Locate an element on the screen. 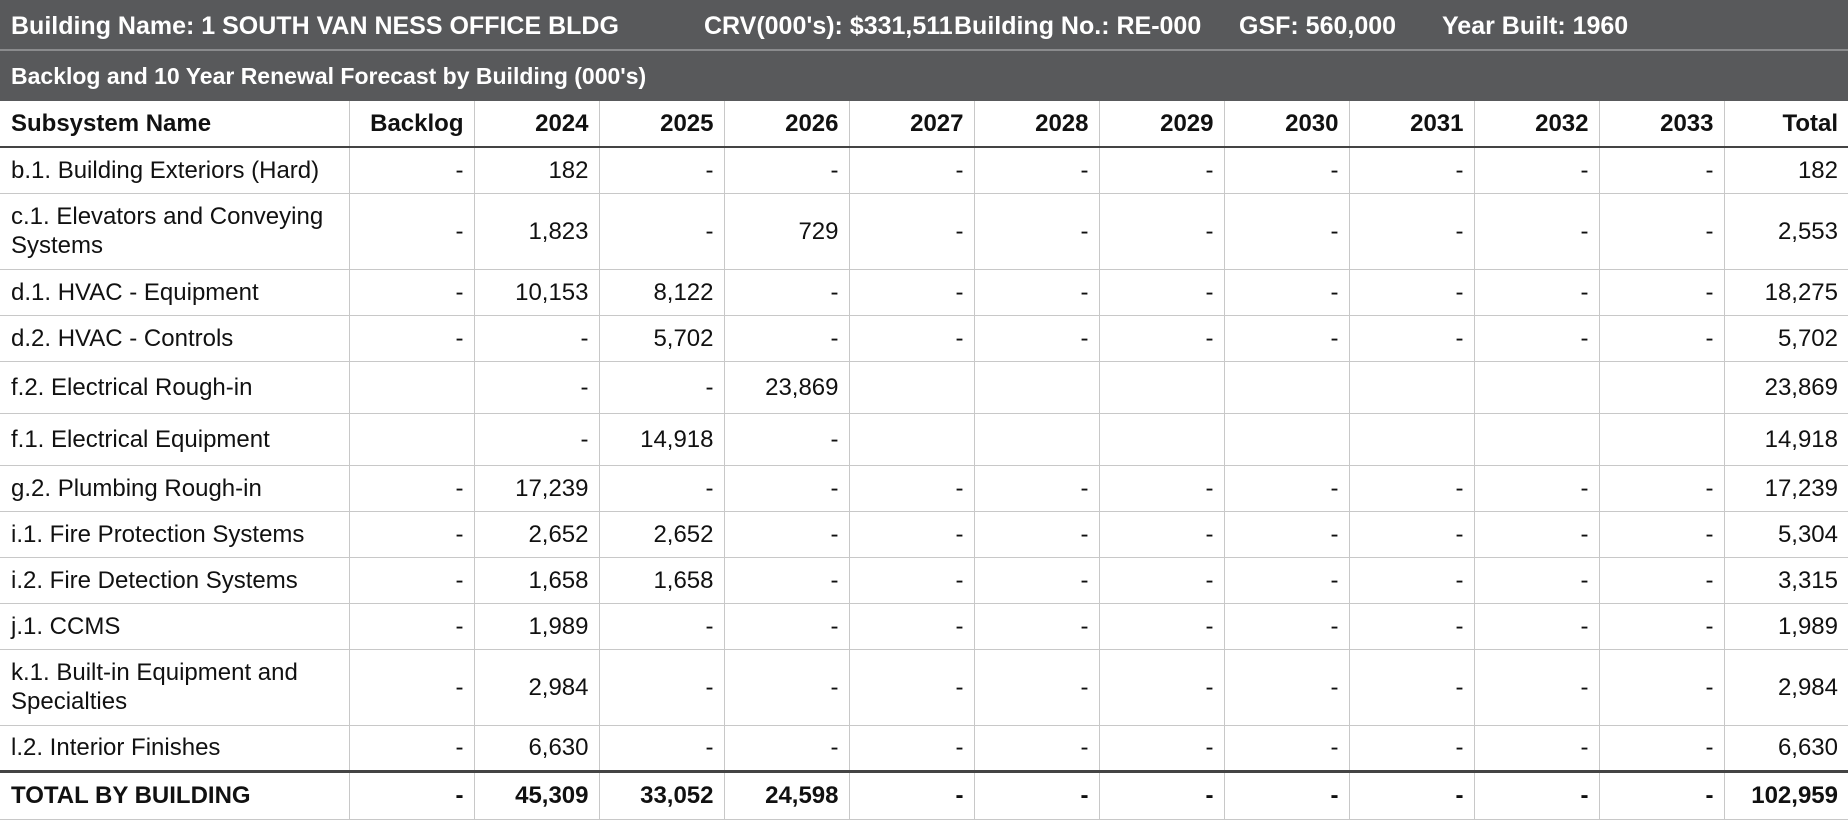 The image size is (1848, 834). cell-2025: 14,918 is located at coordinates (662, 439).